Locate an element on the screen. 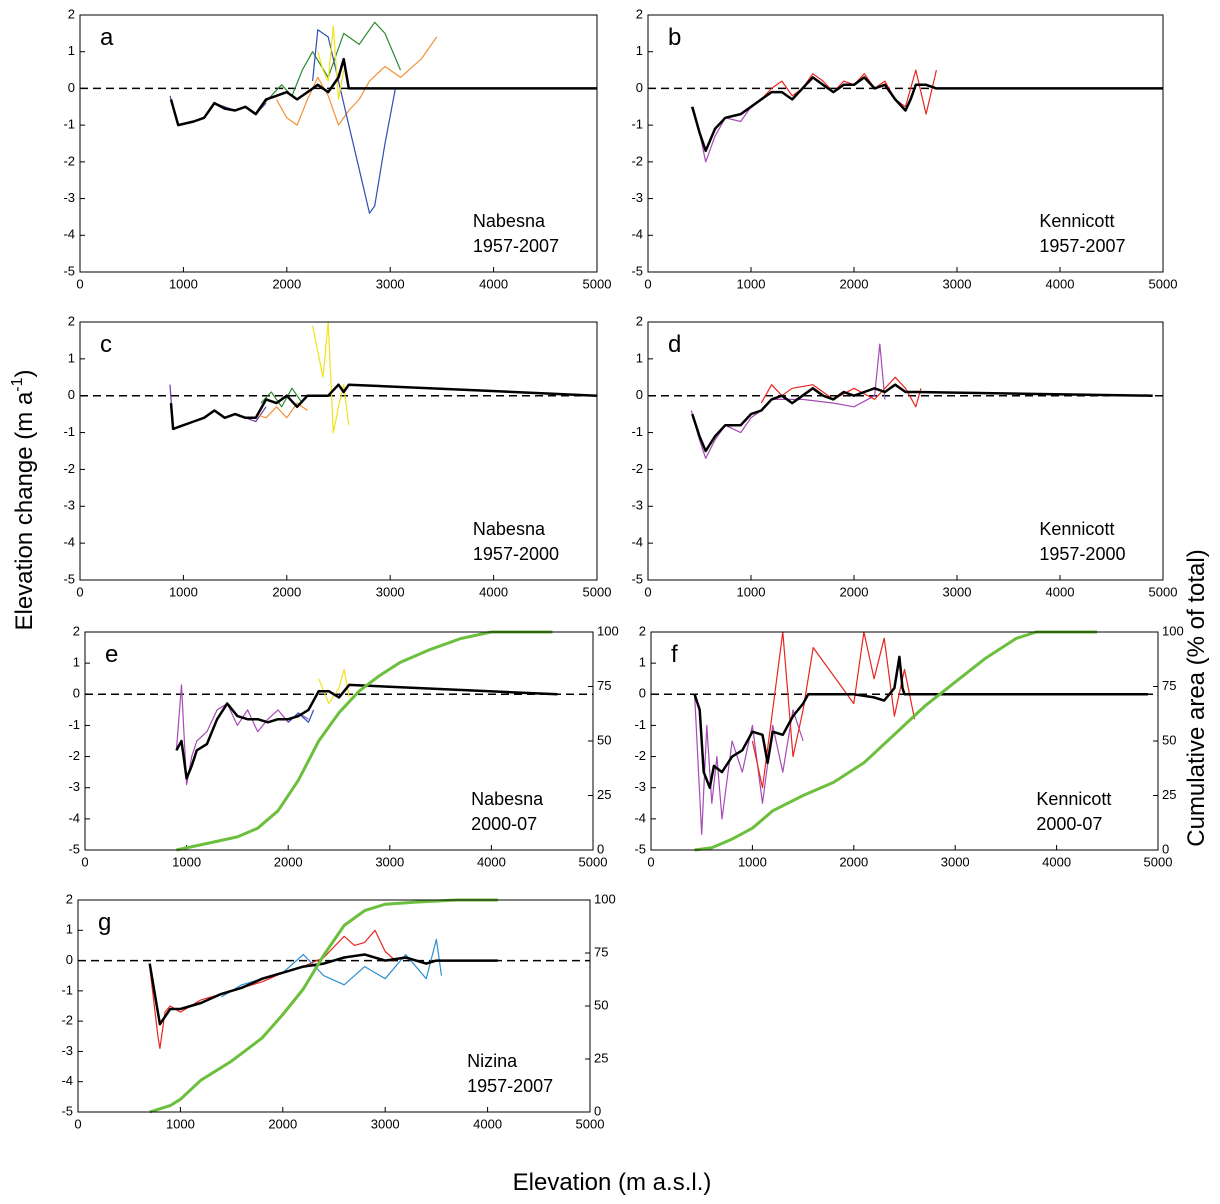 The height and width of the screenshot is (1204, 1220). y-label-sup: -1 is located at coordinates (17, 384).